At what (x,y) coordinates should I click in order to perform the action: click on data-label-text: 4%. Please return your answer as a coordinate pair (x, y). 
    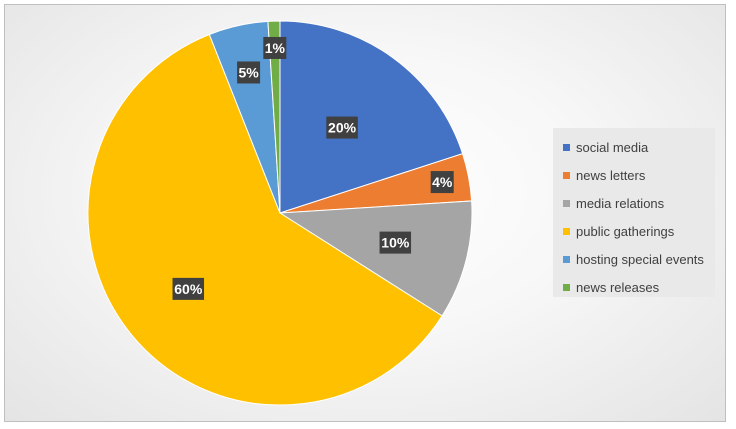
    Looking at the image, I should click on (442, 182).